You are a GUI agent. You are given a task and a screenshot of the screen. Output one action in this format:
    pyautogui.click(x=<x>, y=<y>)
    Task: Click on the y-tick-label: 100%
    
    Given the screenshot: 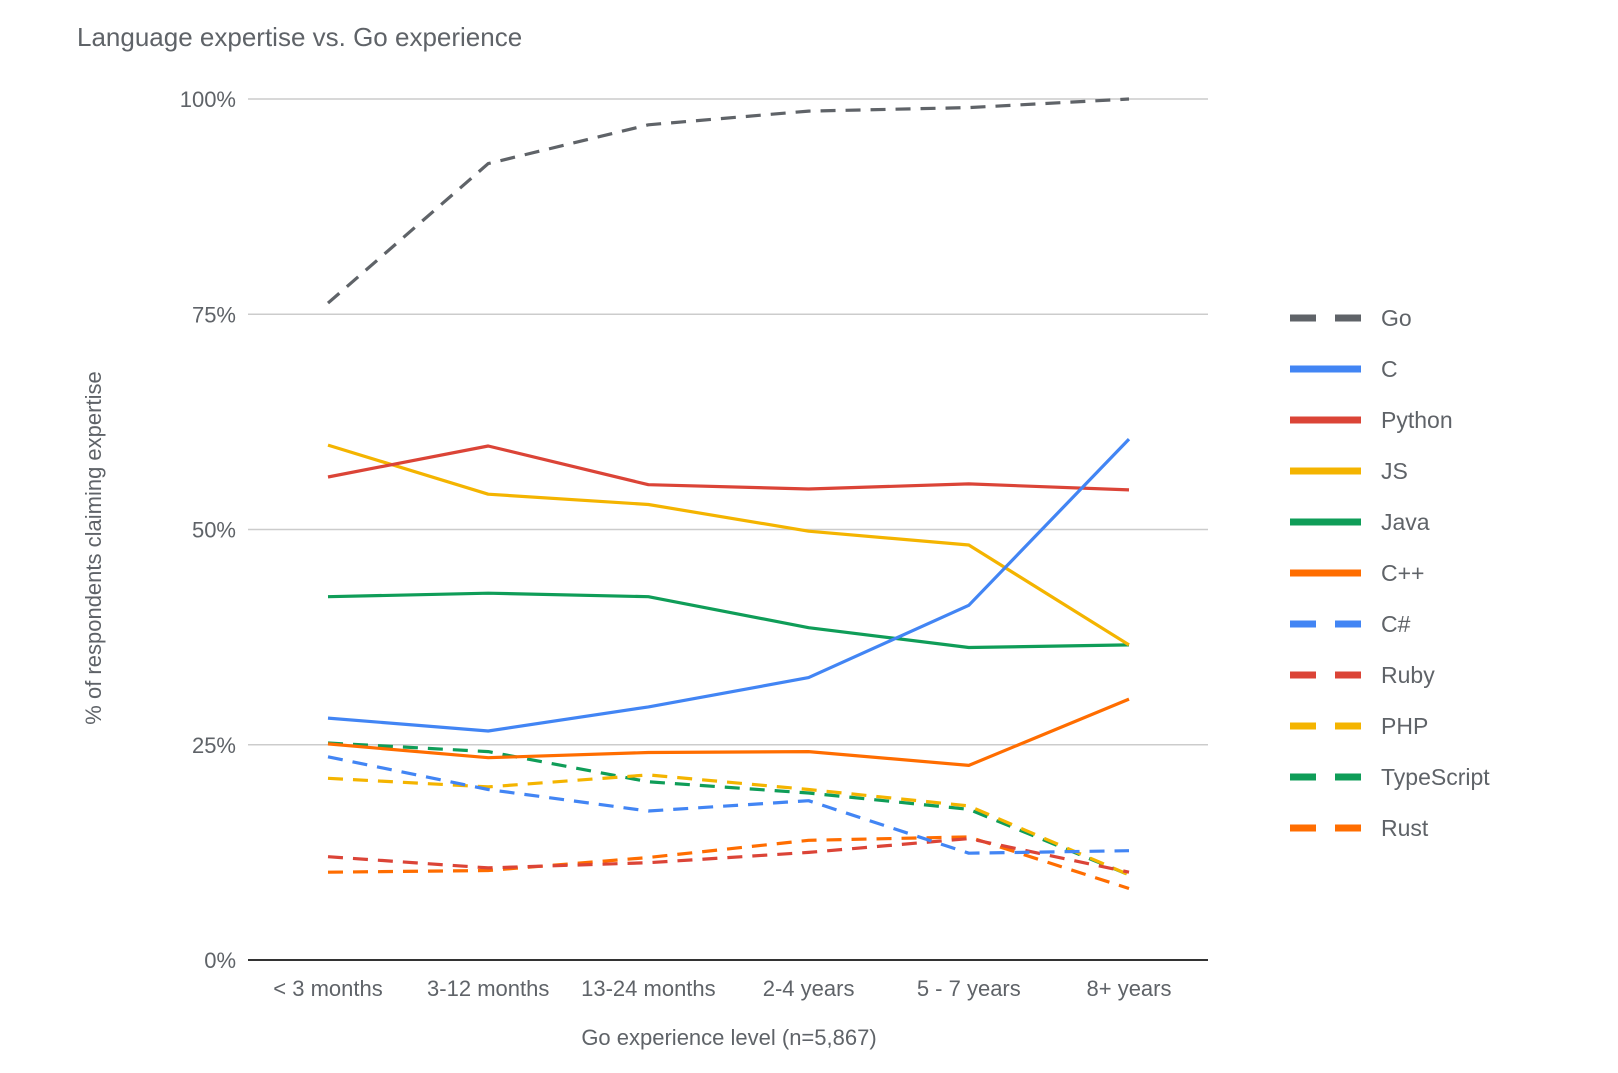 What is the action you would take?
    pyautogui.click(x=208, y=99)
    